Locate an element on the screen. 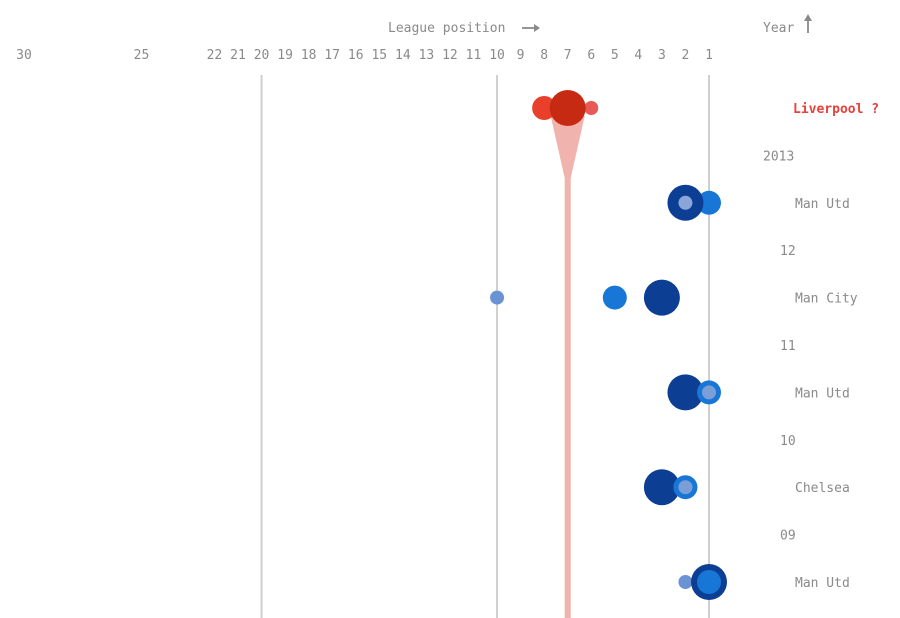  x-tick-label: 16 is located at coordinates (356, 55).